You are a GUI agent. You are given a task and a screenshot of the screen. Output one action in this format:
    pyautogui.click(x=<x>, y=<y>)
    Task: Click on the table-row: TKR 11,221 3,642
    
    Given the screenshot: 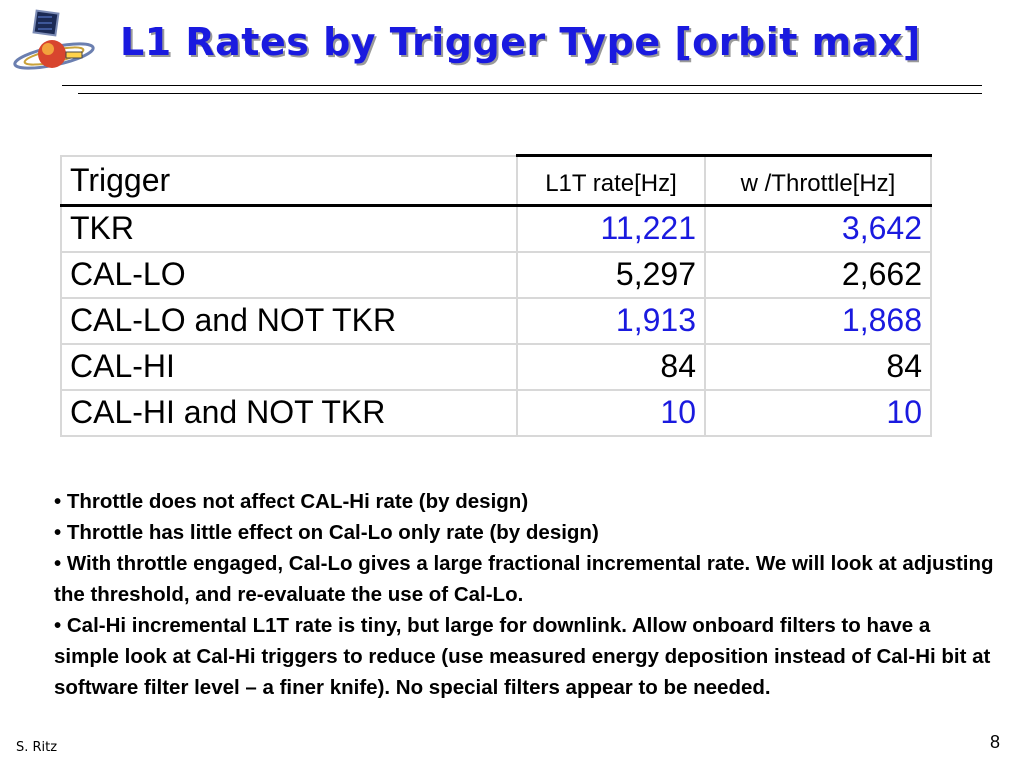 What is the action you would take?
    pyautogui.click(x=496, y=228)
    